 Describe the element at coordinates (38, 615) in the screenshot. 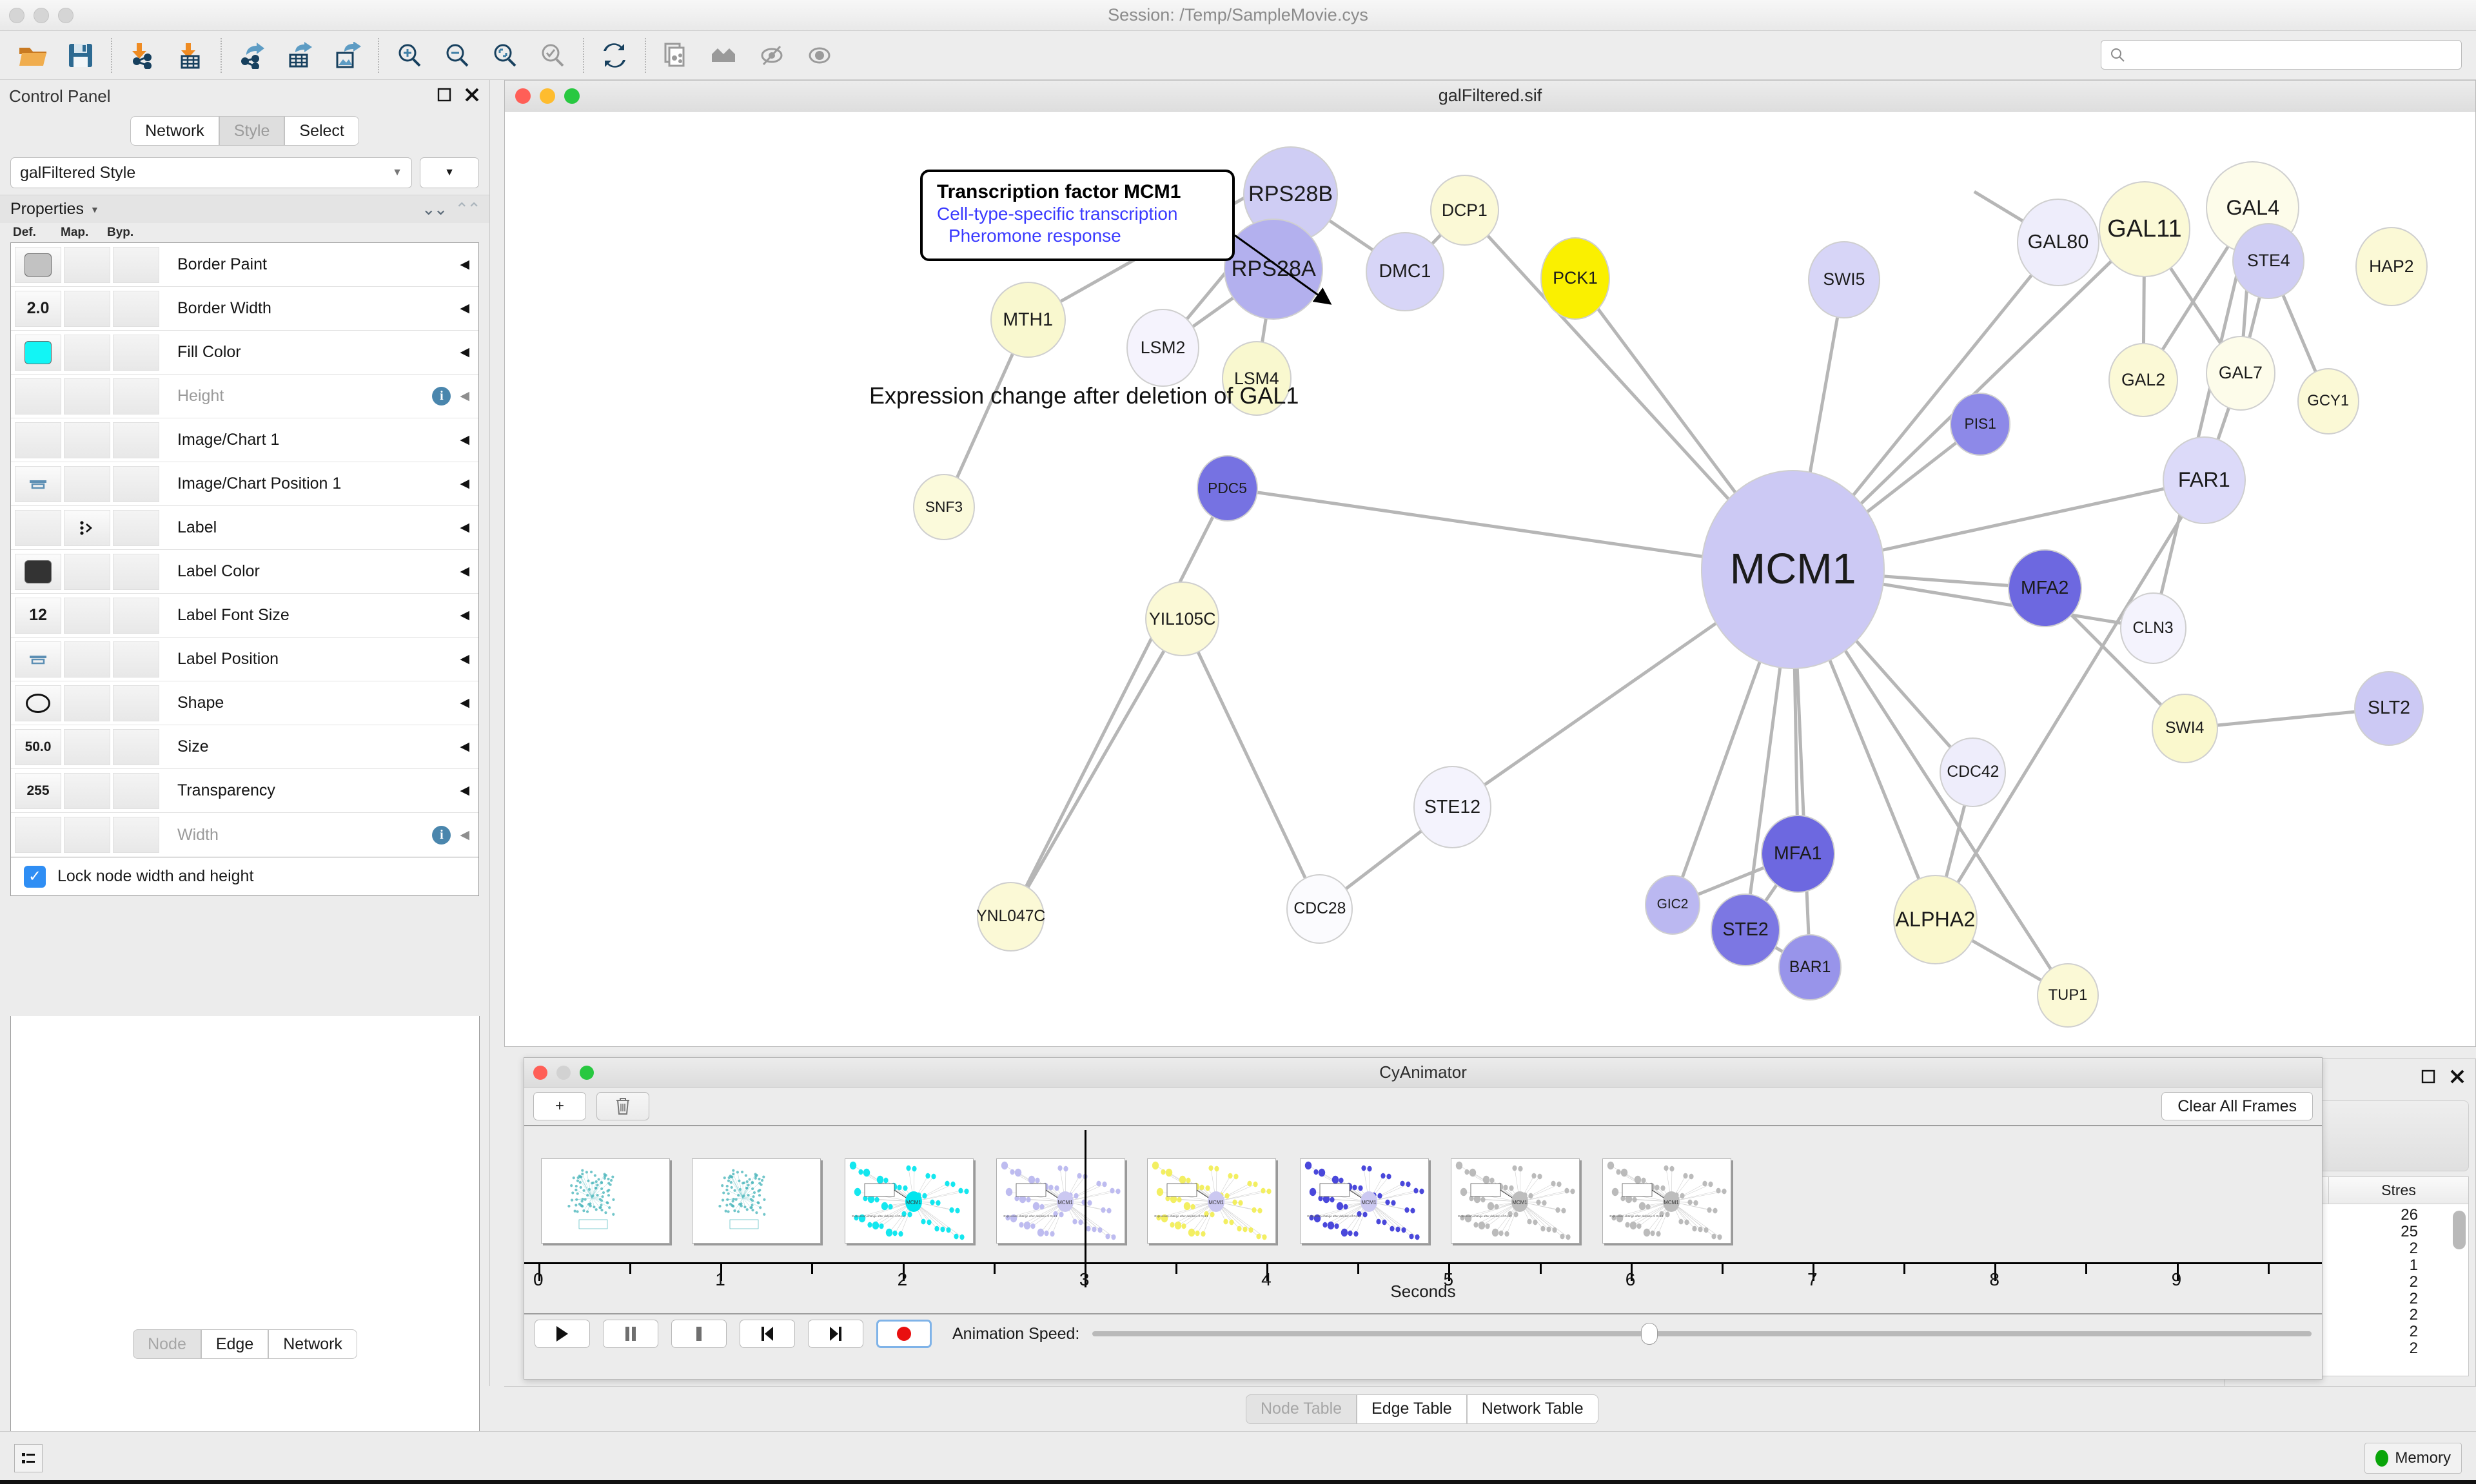

I see `property-value: 12` at that location.